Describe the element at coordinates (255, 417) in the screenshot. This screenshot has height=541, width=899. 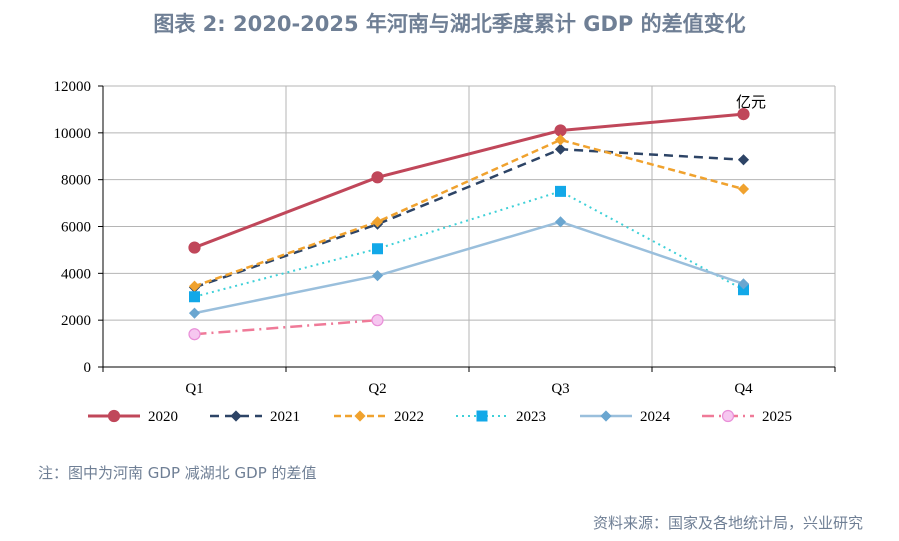
I see `legend-item-2021: 2021` at that location.